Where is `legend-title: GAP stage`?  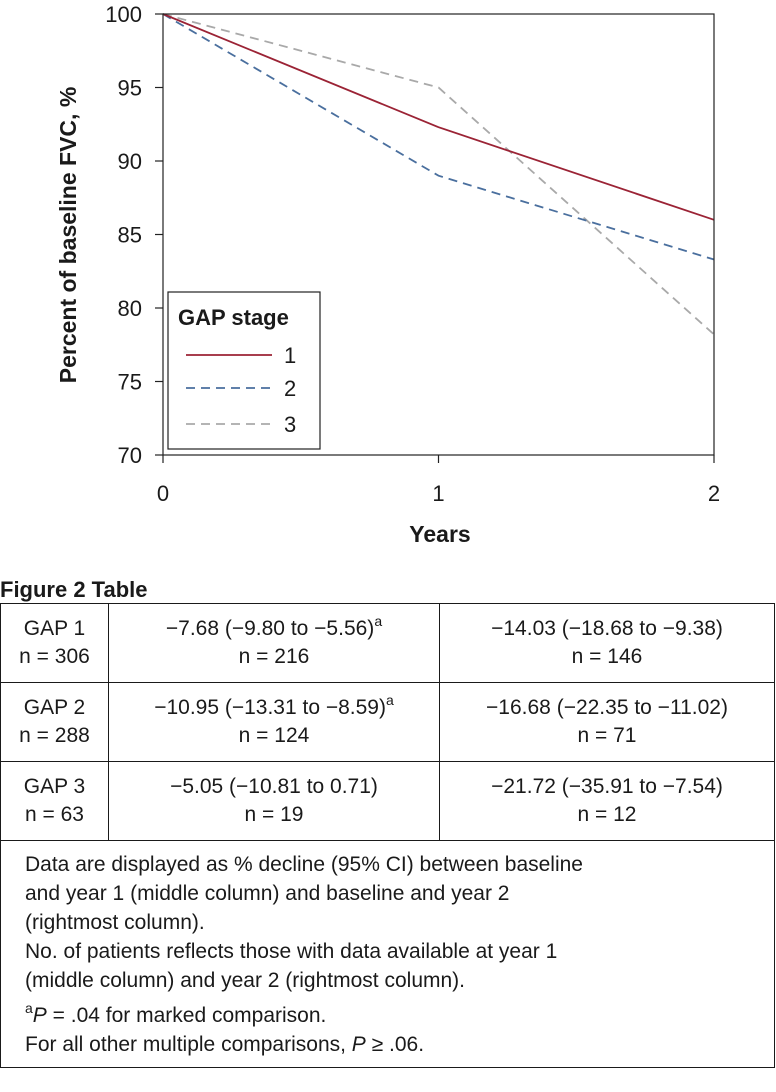
legend-title: GAP stage is located at coordinates (233, 317).